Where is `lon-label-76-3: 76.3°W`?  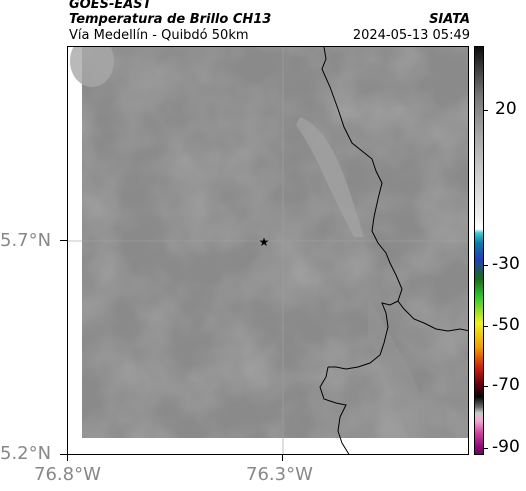
lon-label-76-3: 76.3°W is located at coordinates (279, 474).